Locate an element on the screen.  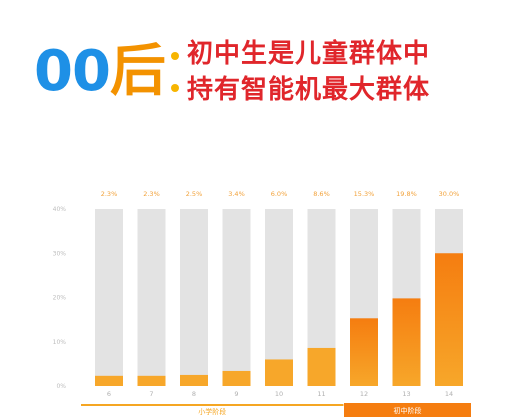
middle-school-bracket is located at coordinates (407, 410).